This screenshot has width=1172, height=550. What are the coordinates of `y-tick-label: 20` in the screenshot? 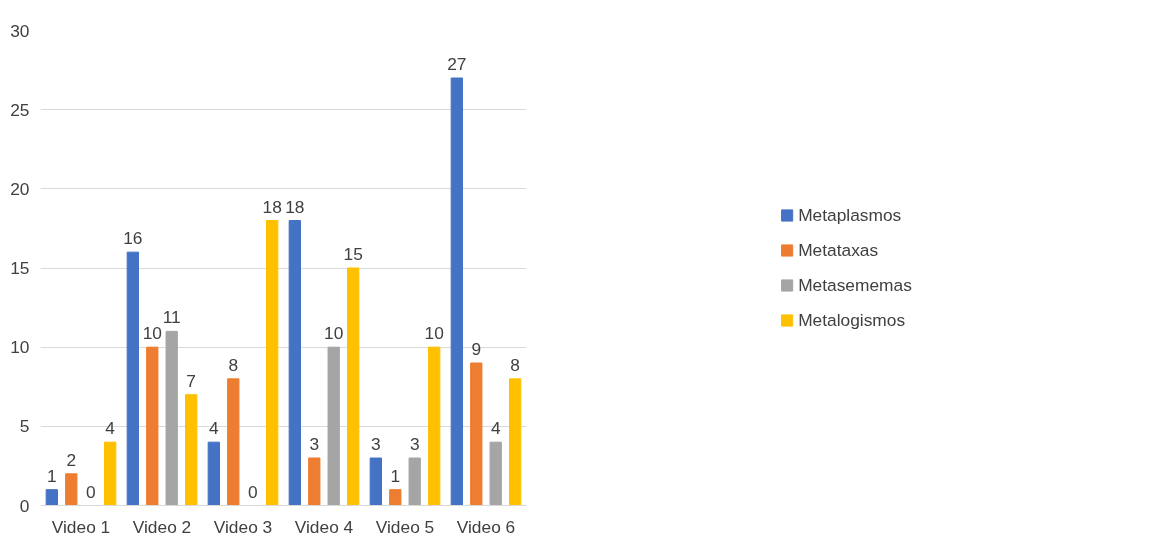 It's located at (20, 188).